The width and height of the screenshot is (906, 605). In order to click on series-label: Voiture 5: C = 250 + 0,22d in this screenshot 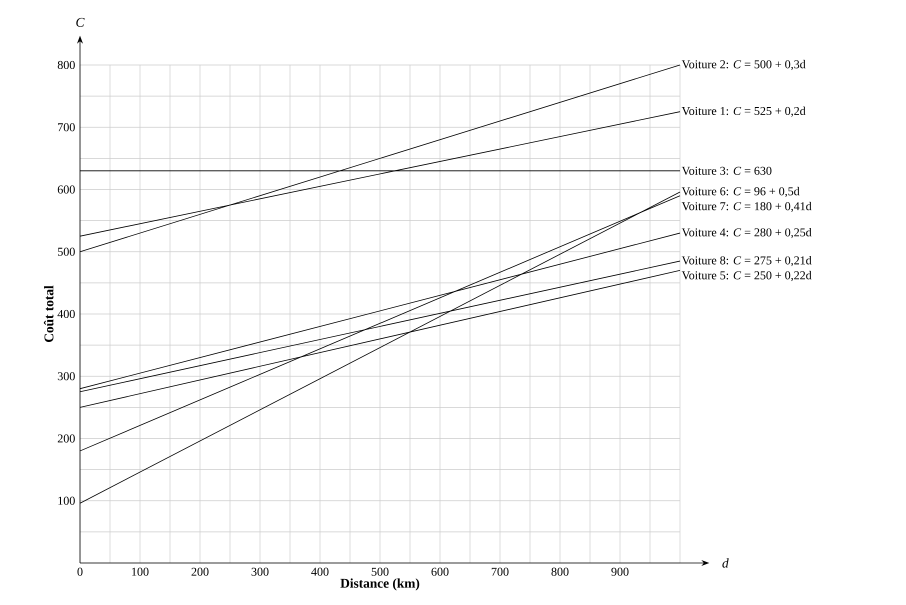, I will do `click(747, 276)`.